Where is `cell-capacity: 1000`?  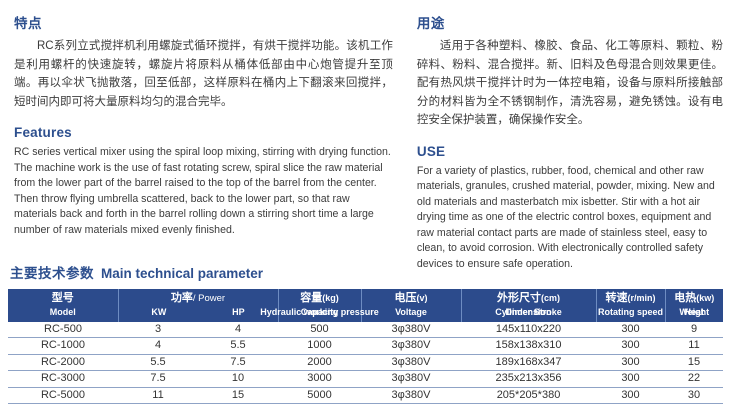
cell-capacity: 1000 is located at coordinates (319, 346).